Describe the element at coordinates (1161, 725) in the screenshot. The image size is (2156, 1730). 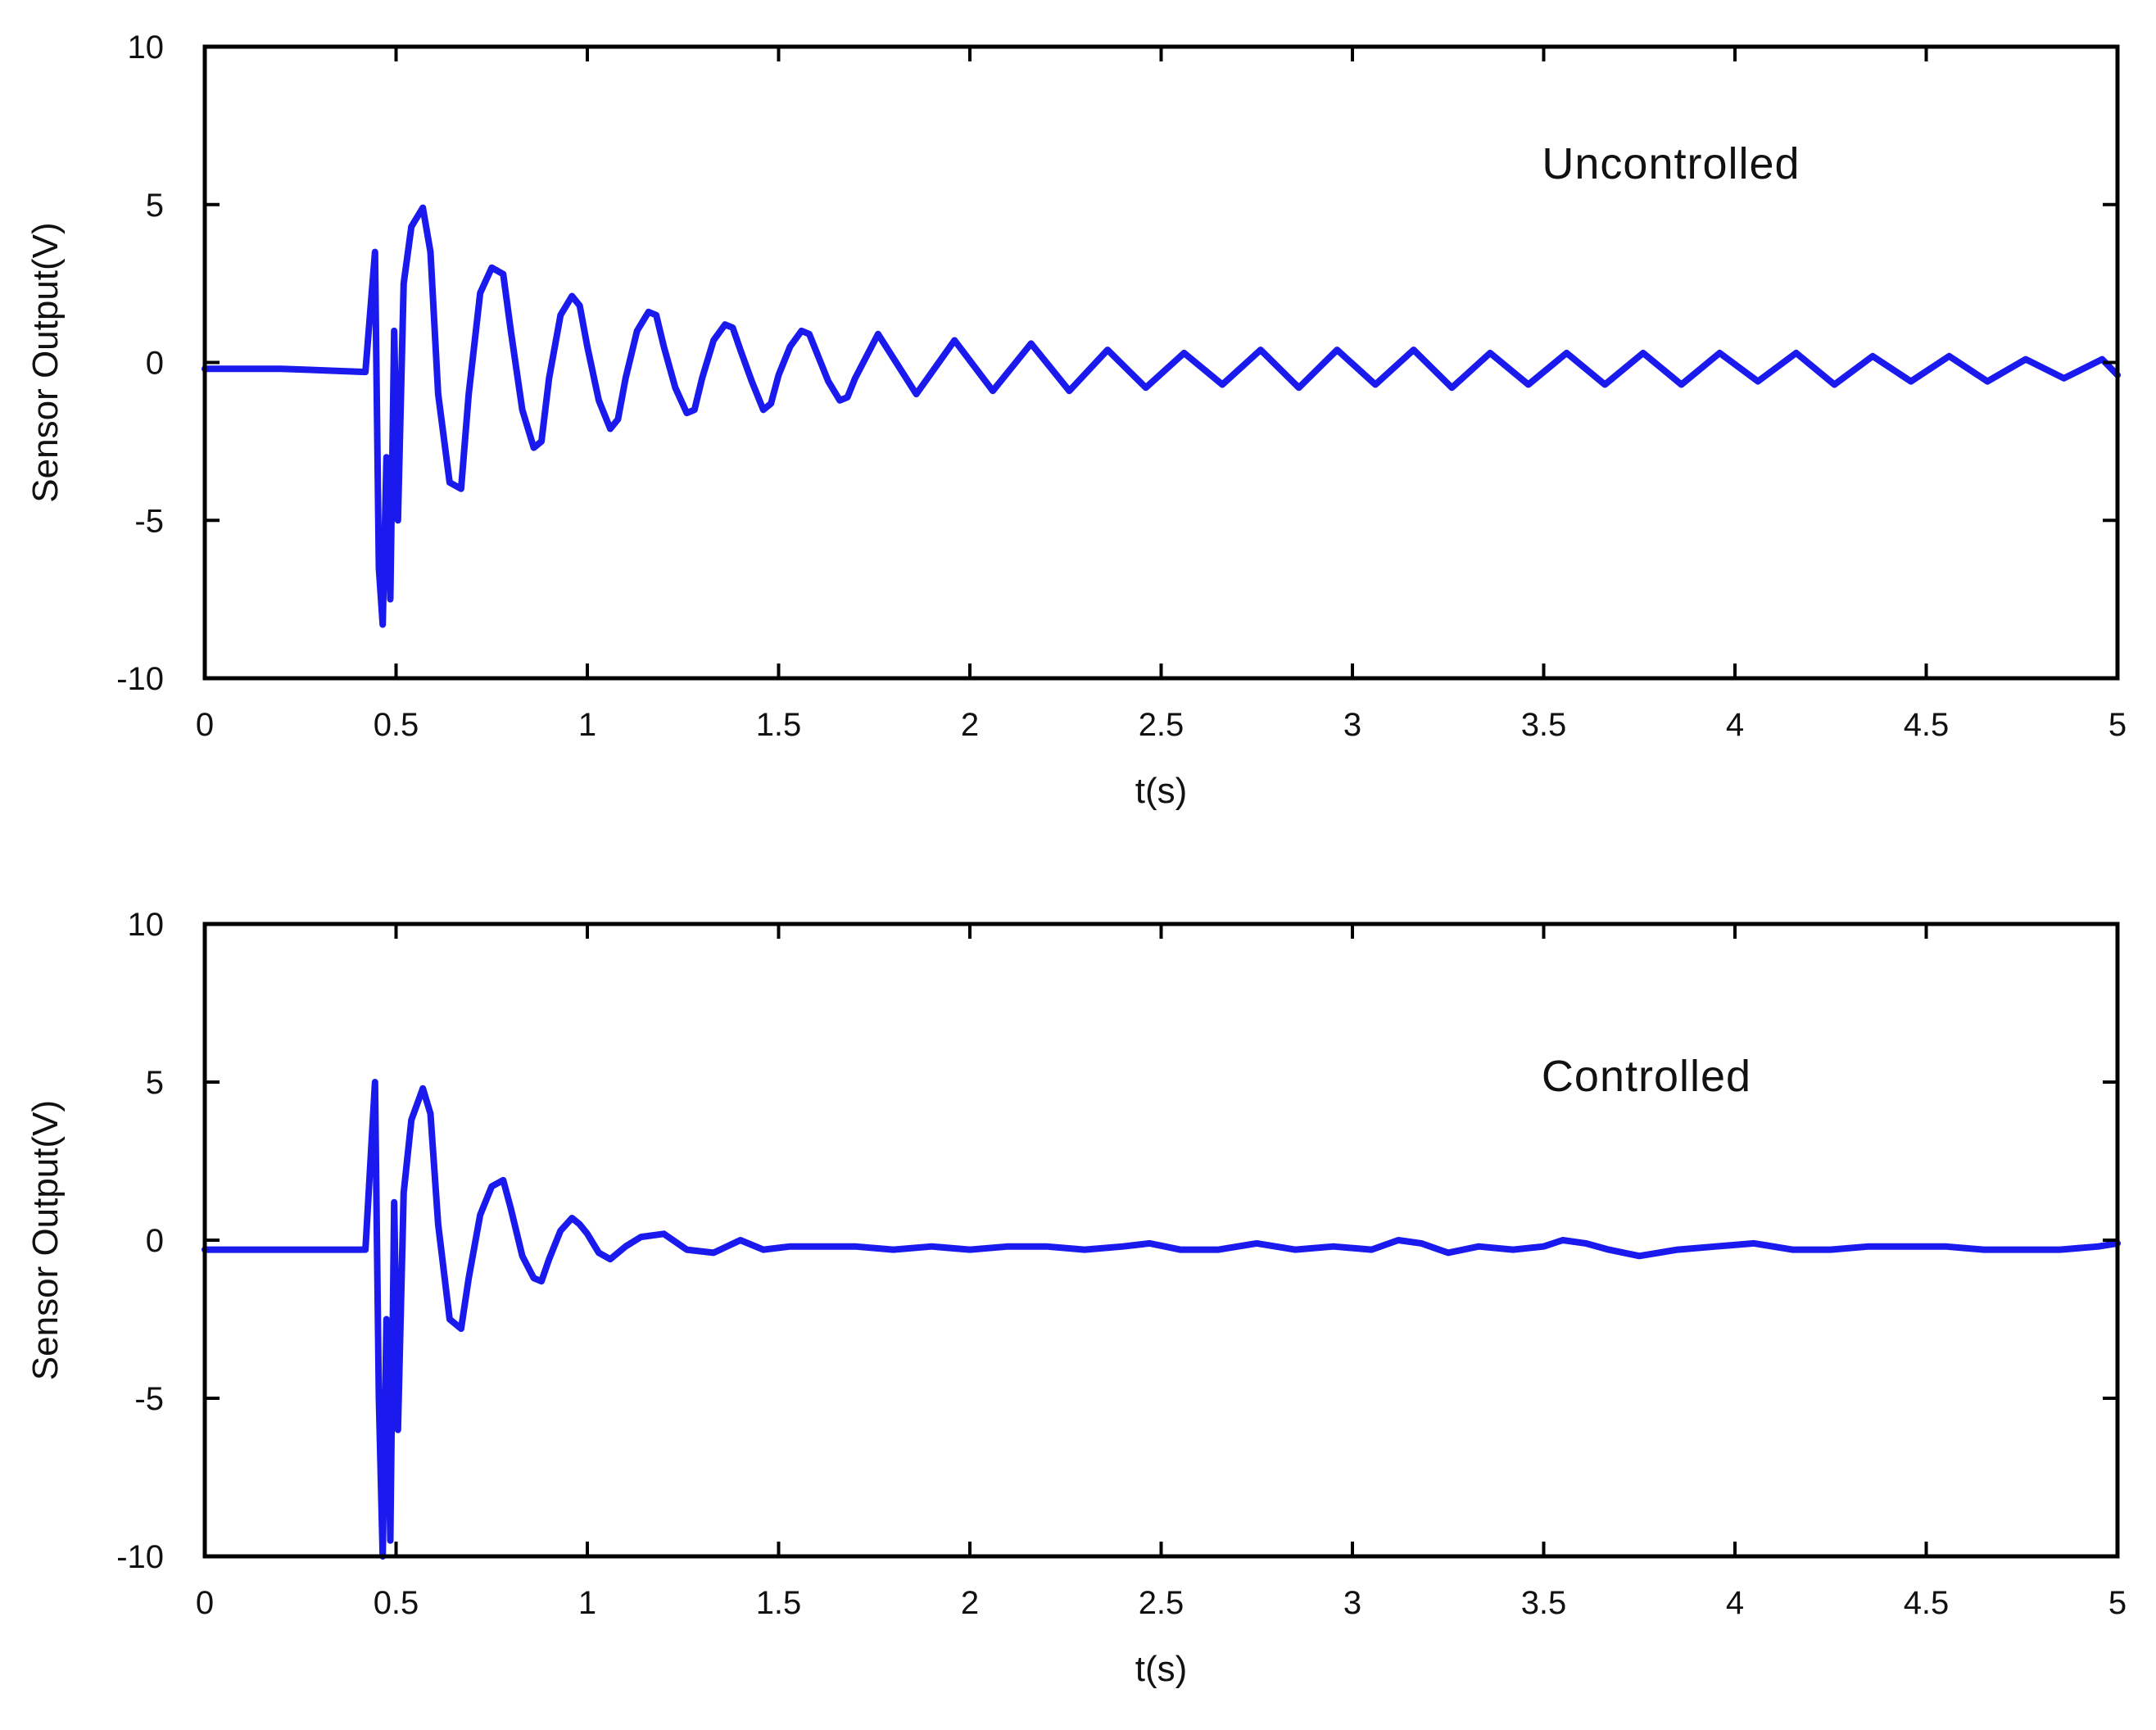
I see `uncontrolled-x-tick-label: 2.5` at that location.